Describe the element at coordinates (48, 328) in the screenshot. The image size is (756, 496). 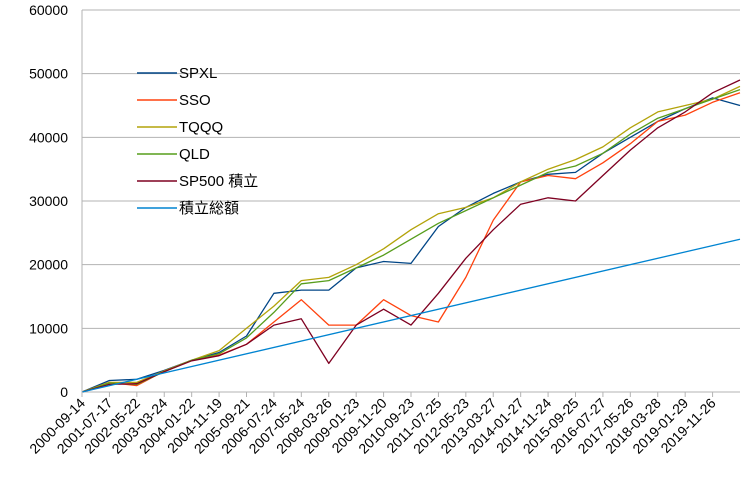
I see `y-tick-label: 10000` at that location.